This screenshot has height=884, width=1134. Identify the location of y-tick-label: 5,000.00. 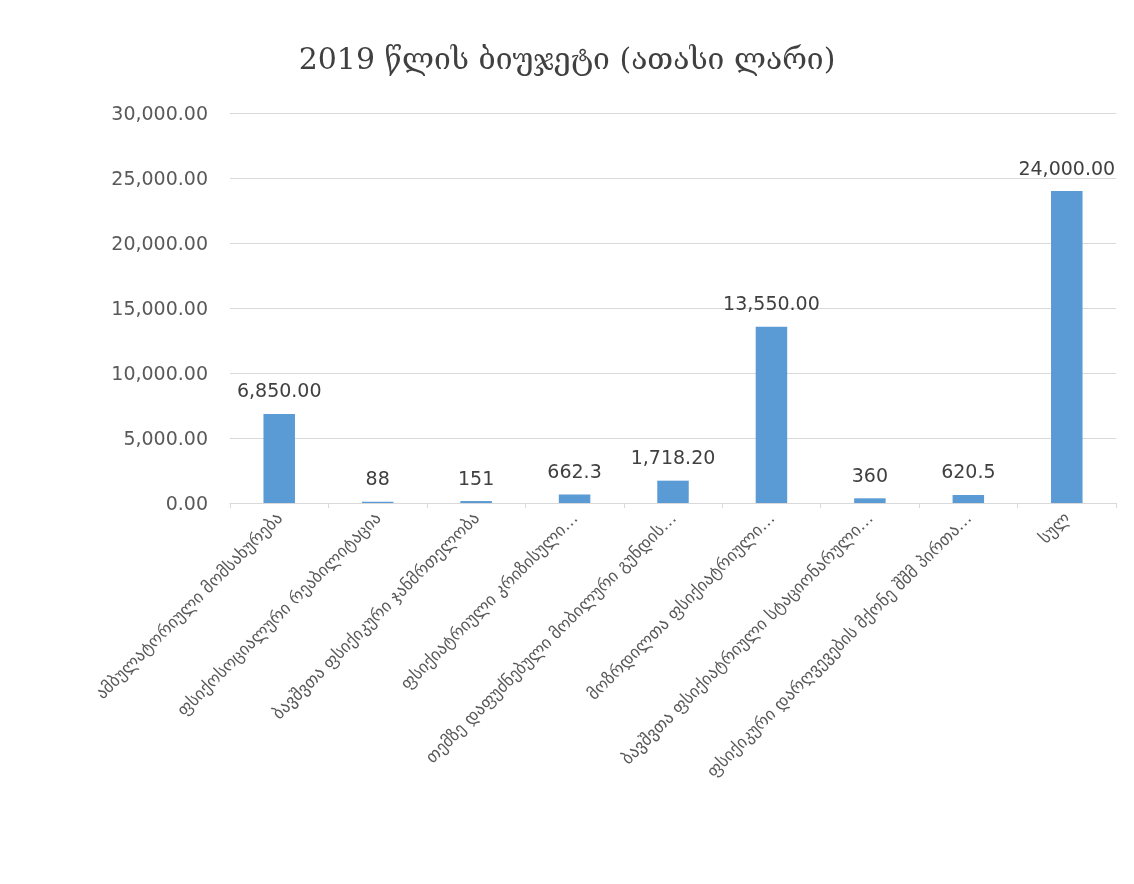
(165, 438).